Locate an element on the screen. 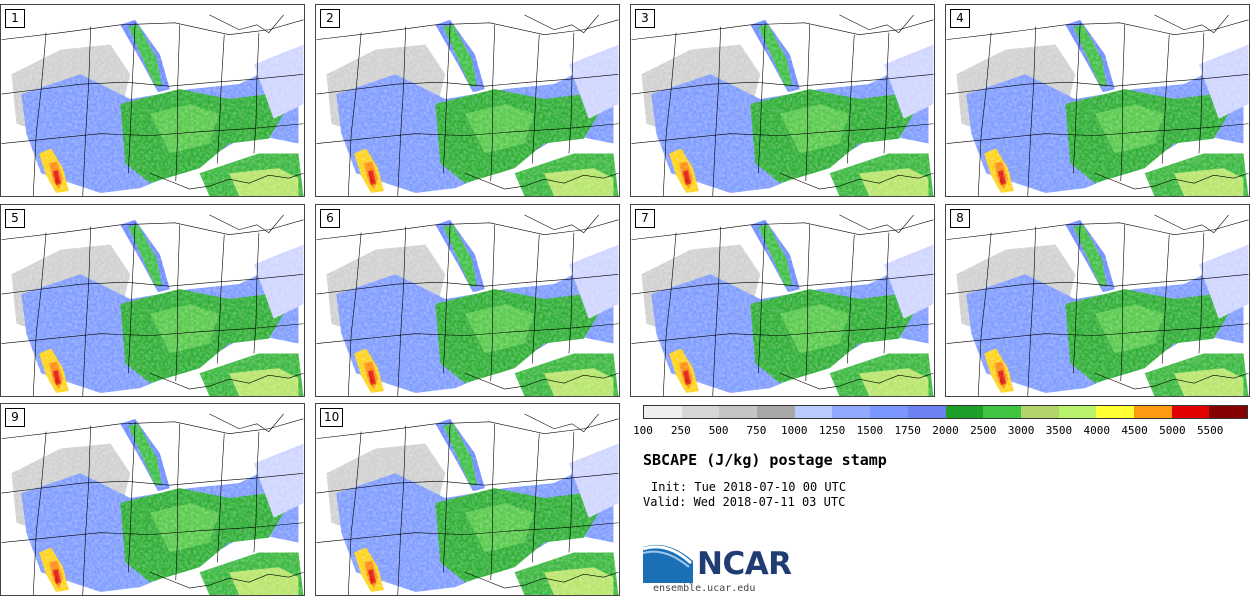 This screenshot has height=597, width=1260. colorbar-tick-label: 2000 is located at coordinates (945, 430).